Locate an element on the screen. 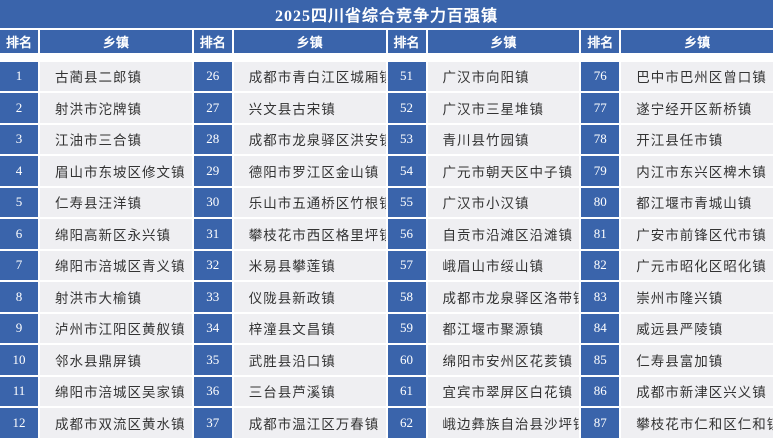  town-cell: 都江堰市青城山镇 is located at coordinates (697, 202).